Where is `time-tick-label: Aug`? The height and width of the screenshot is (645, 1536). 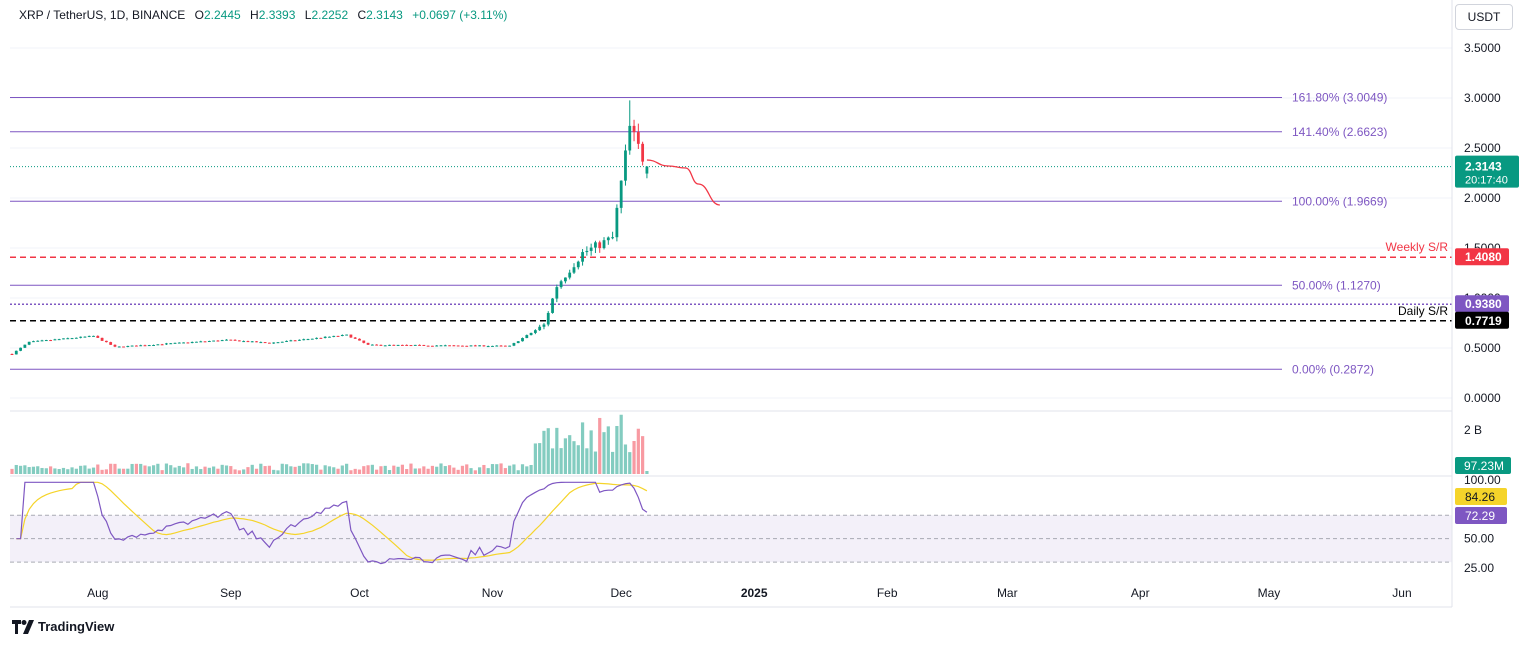
time-tick-label: Aug is located at coordinates (97, 593).